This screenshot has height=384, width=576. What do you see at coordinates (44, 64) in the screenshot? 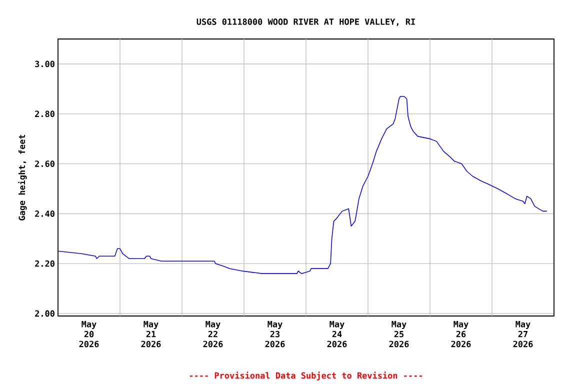
I see `y-tick-label: 3.00` at bounding box center [44, 64].